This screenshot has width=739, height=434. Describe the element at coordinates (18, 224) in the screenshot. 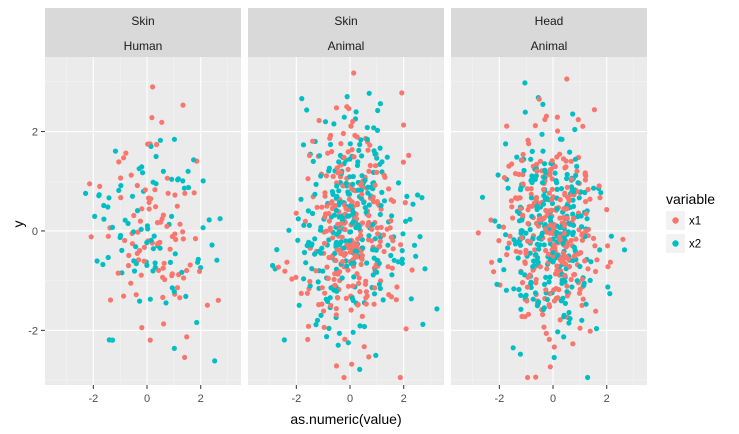

I see `y-axis-title: y` at that location.